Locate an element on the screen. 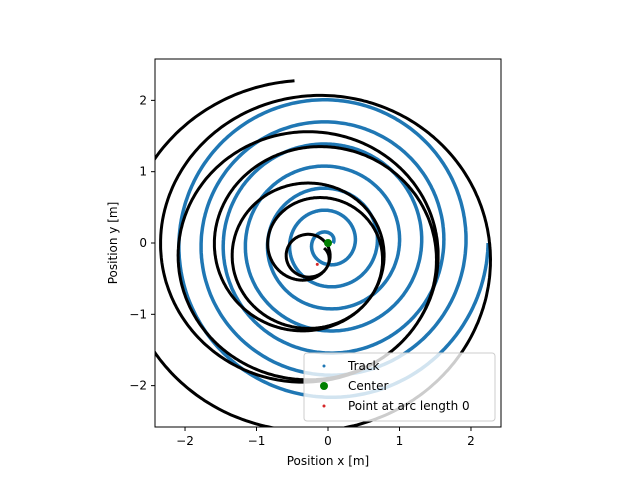  y-tick-label: 0 is located at coordinates (143, 243).